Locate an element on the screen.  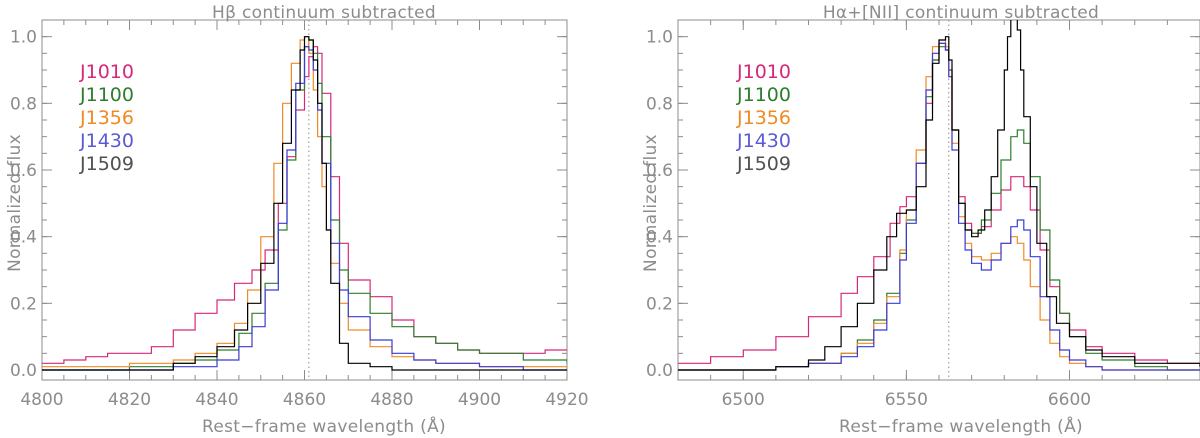
hbeta-x-tick-label: 4900 is located at coordinates (479, 400).